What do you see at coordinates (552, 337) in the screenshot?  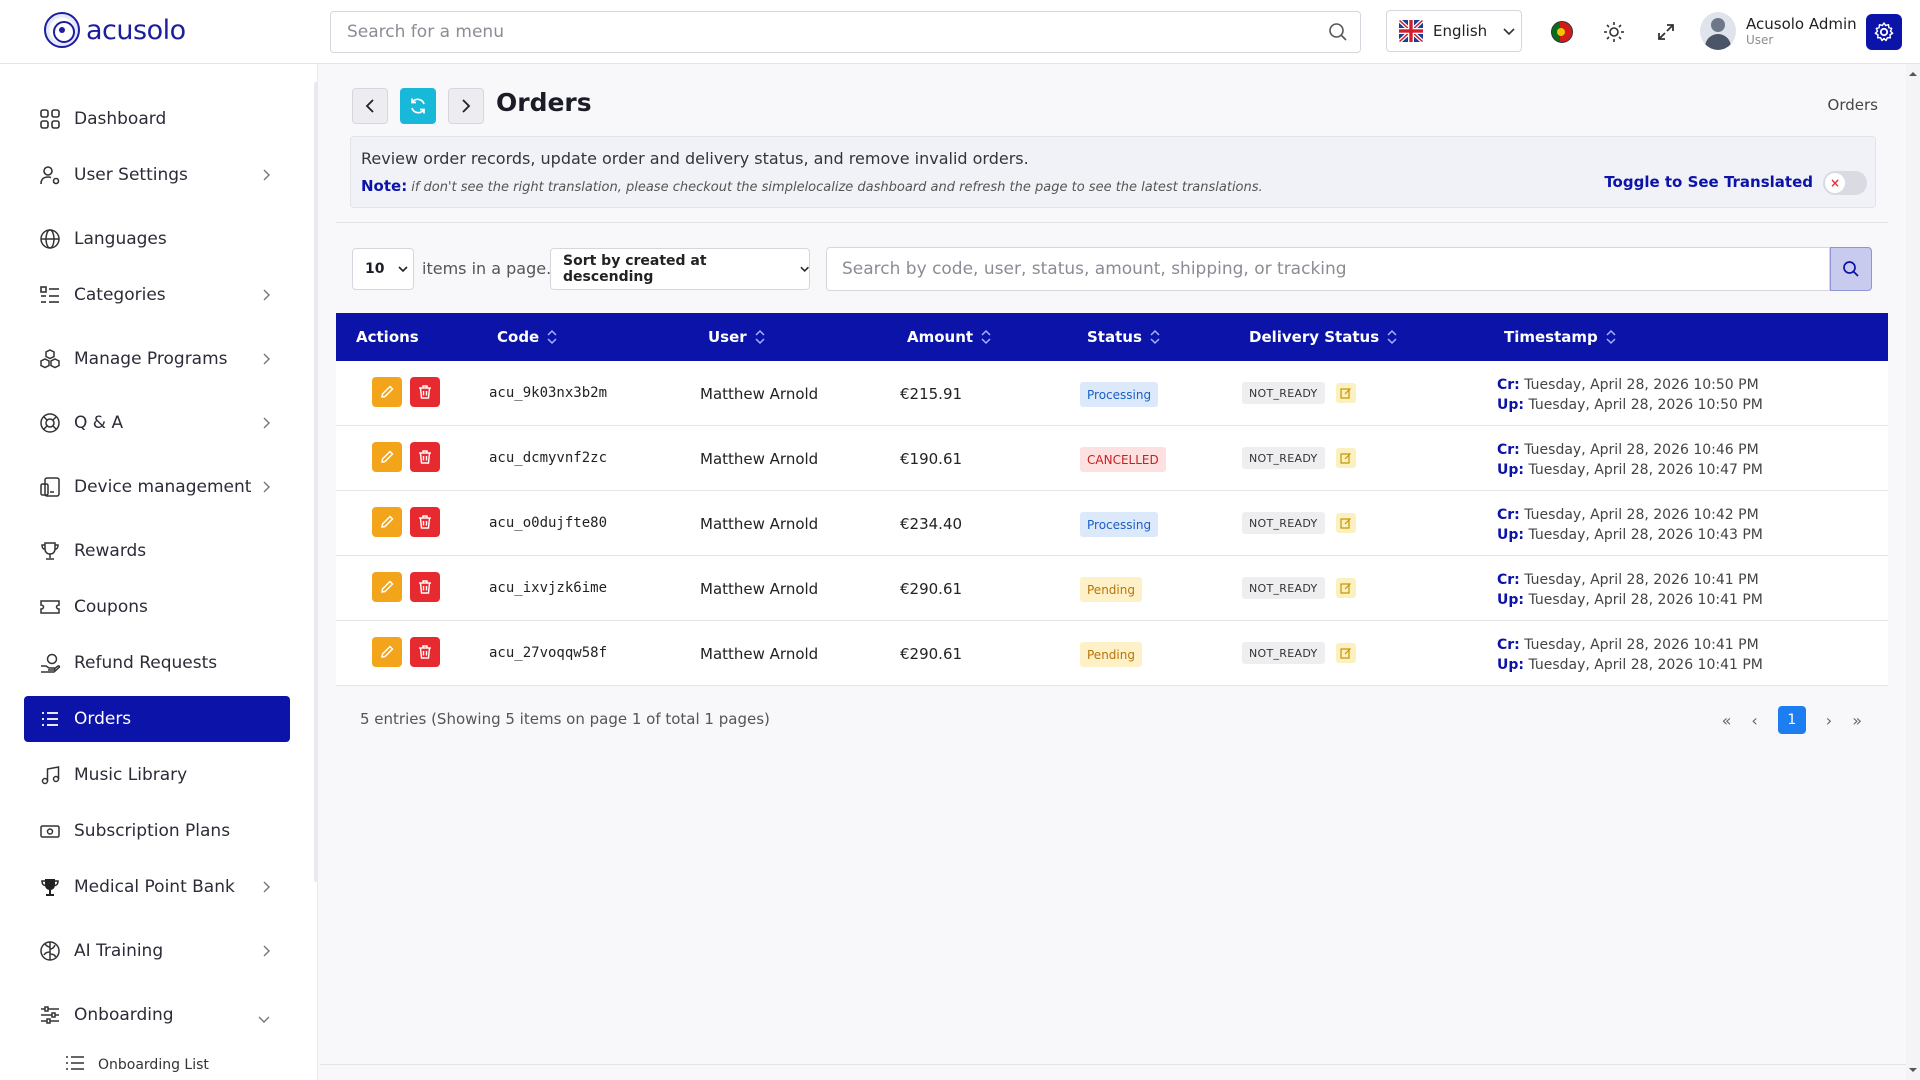 I see `sort-icon` at bounding box center [552, 337].